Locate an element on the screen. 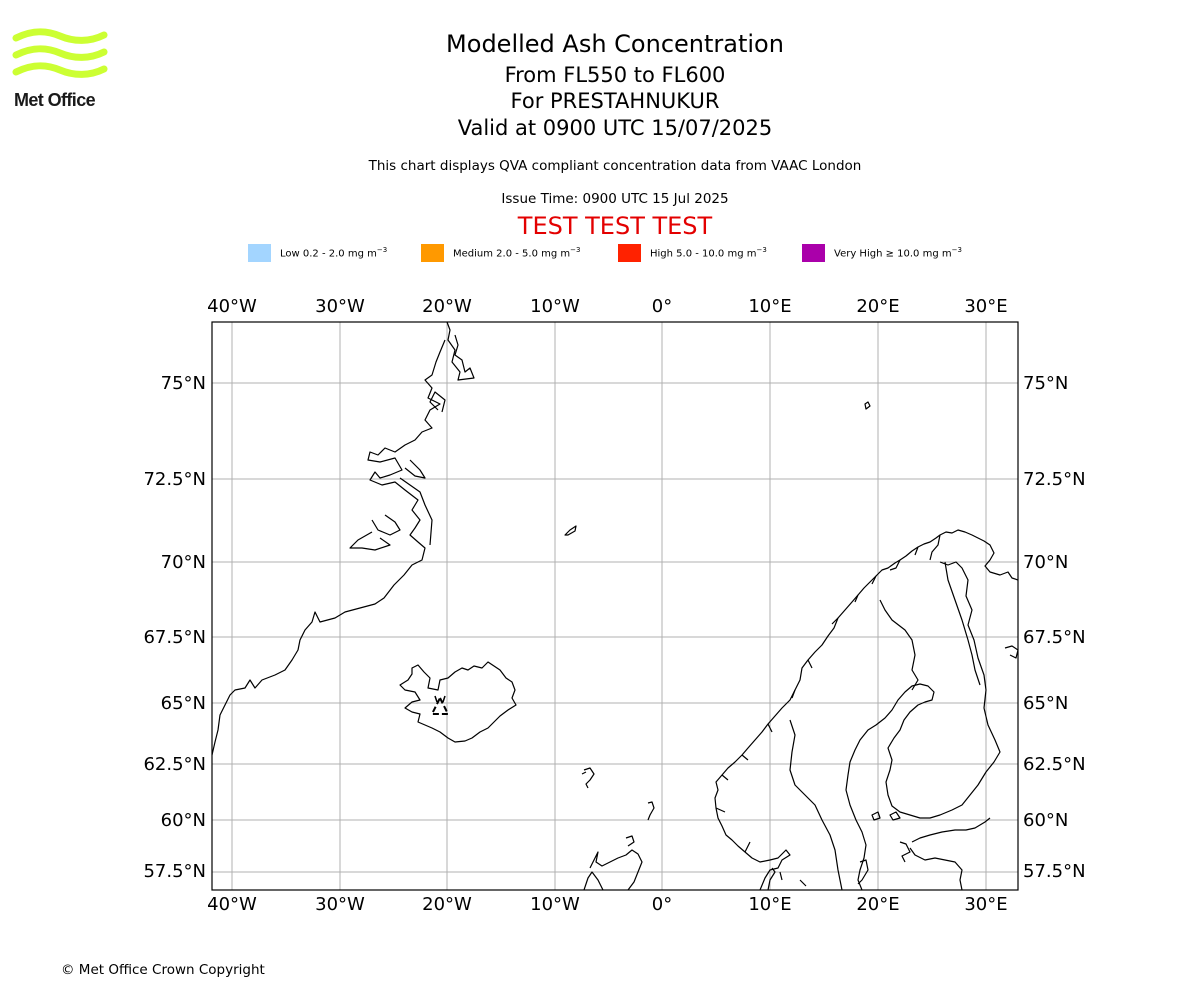  lat-label-right-62-5n: 62.5°N is located at coordinates (1054, 764).